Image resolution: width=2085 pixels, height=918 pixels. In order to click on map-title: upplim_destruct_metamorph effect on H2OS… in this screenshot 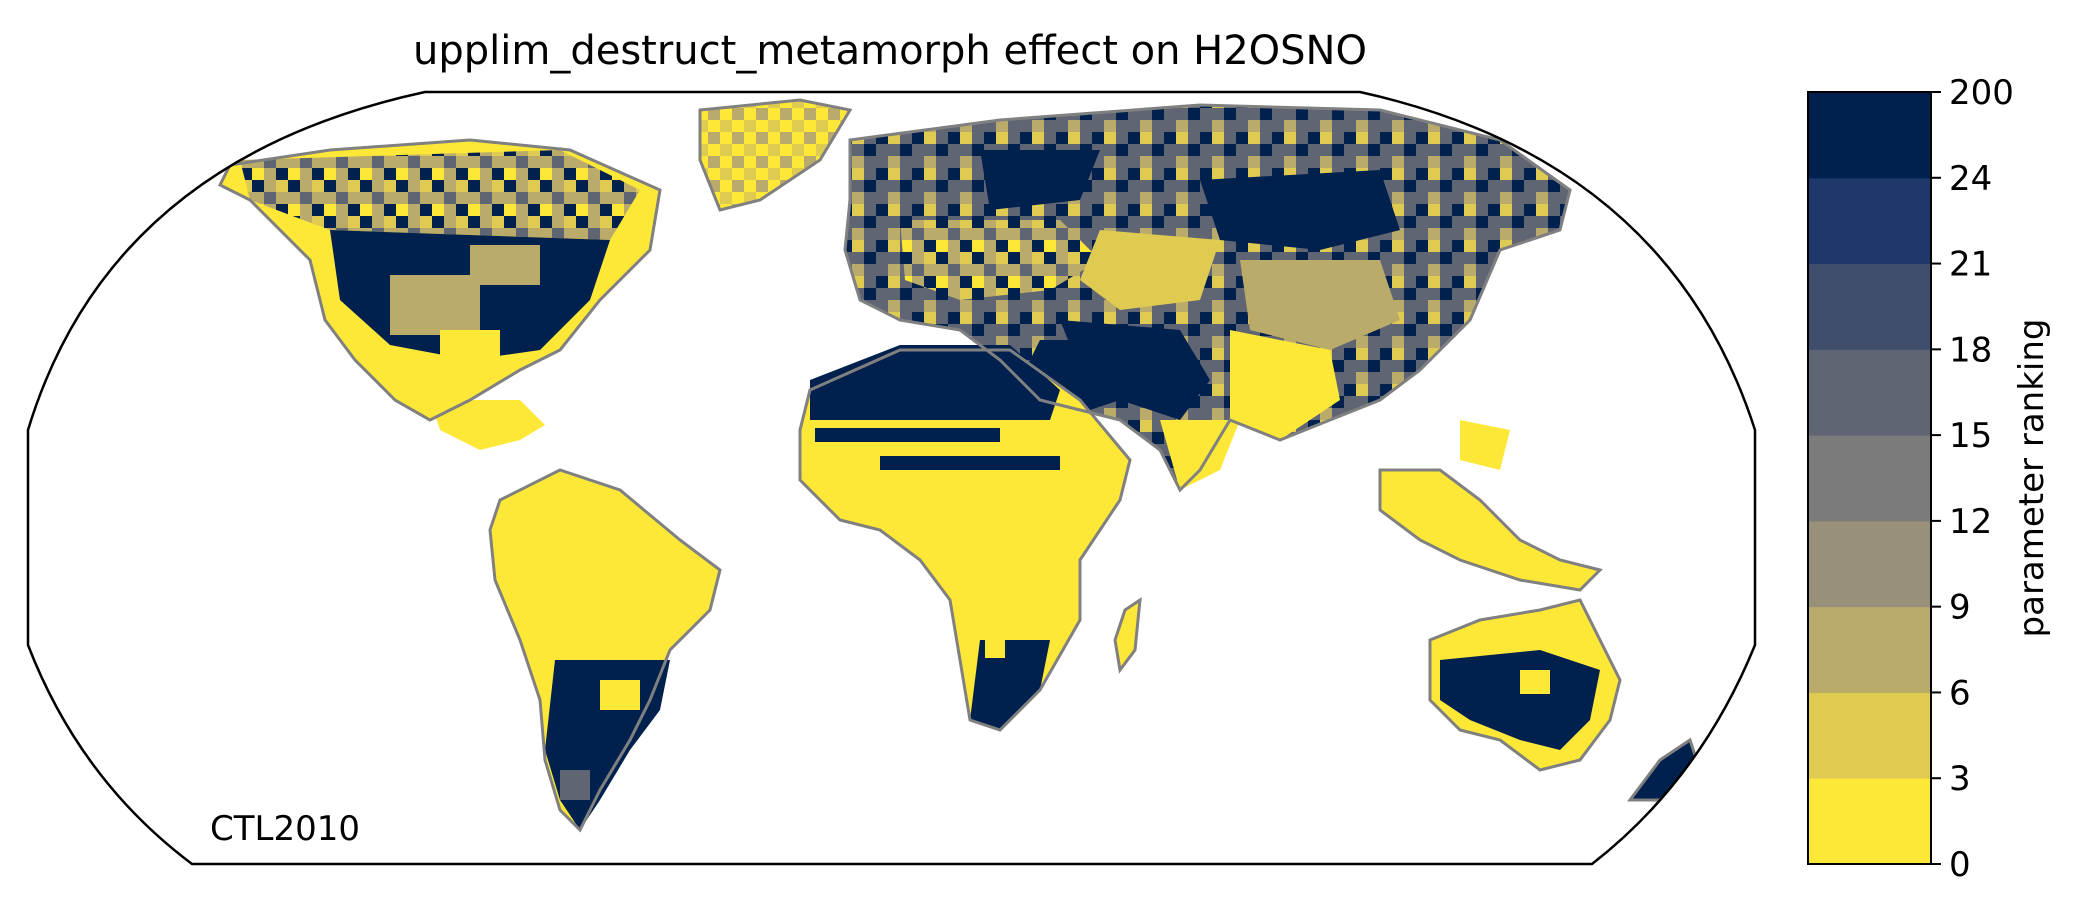, I will do `click(890, 51)`.